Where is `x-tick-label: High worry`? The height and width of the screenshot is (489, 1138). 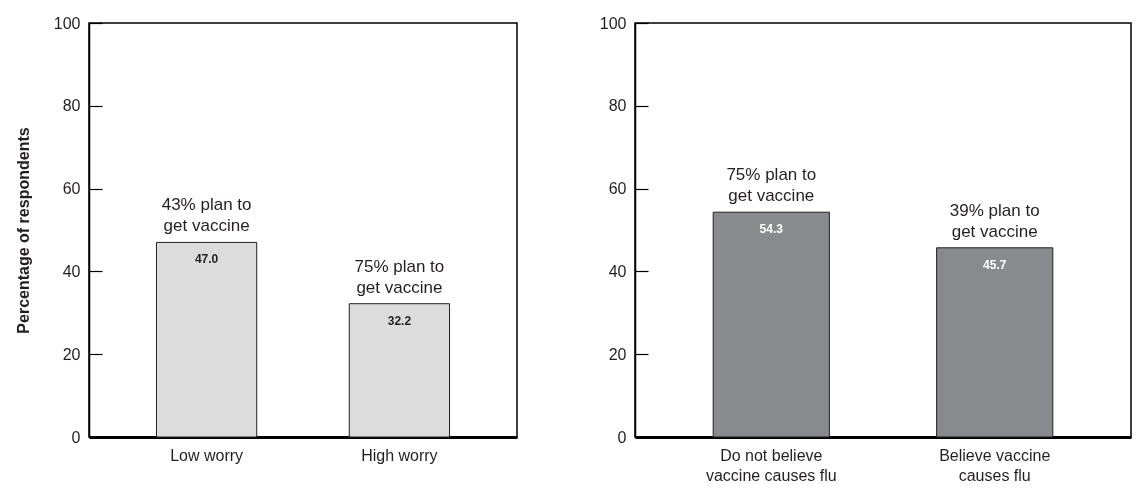 x-tick-label: High worry is located at coordinates (399, 455).